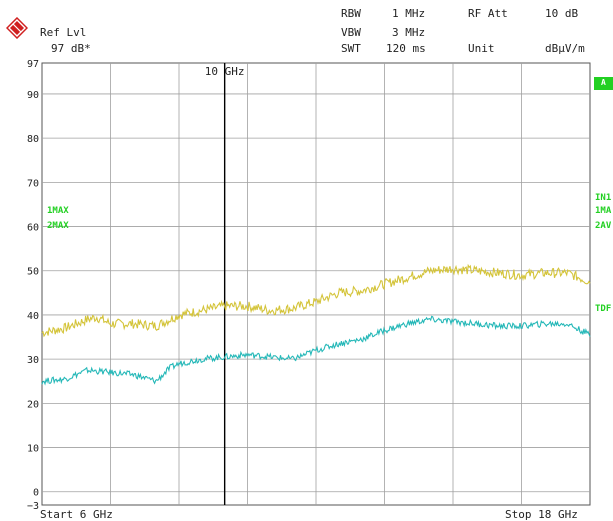 The height and width of the screenshot is (521, 613). I want to click on trace1-label: 1MAX, so click(58, 211).